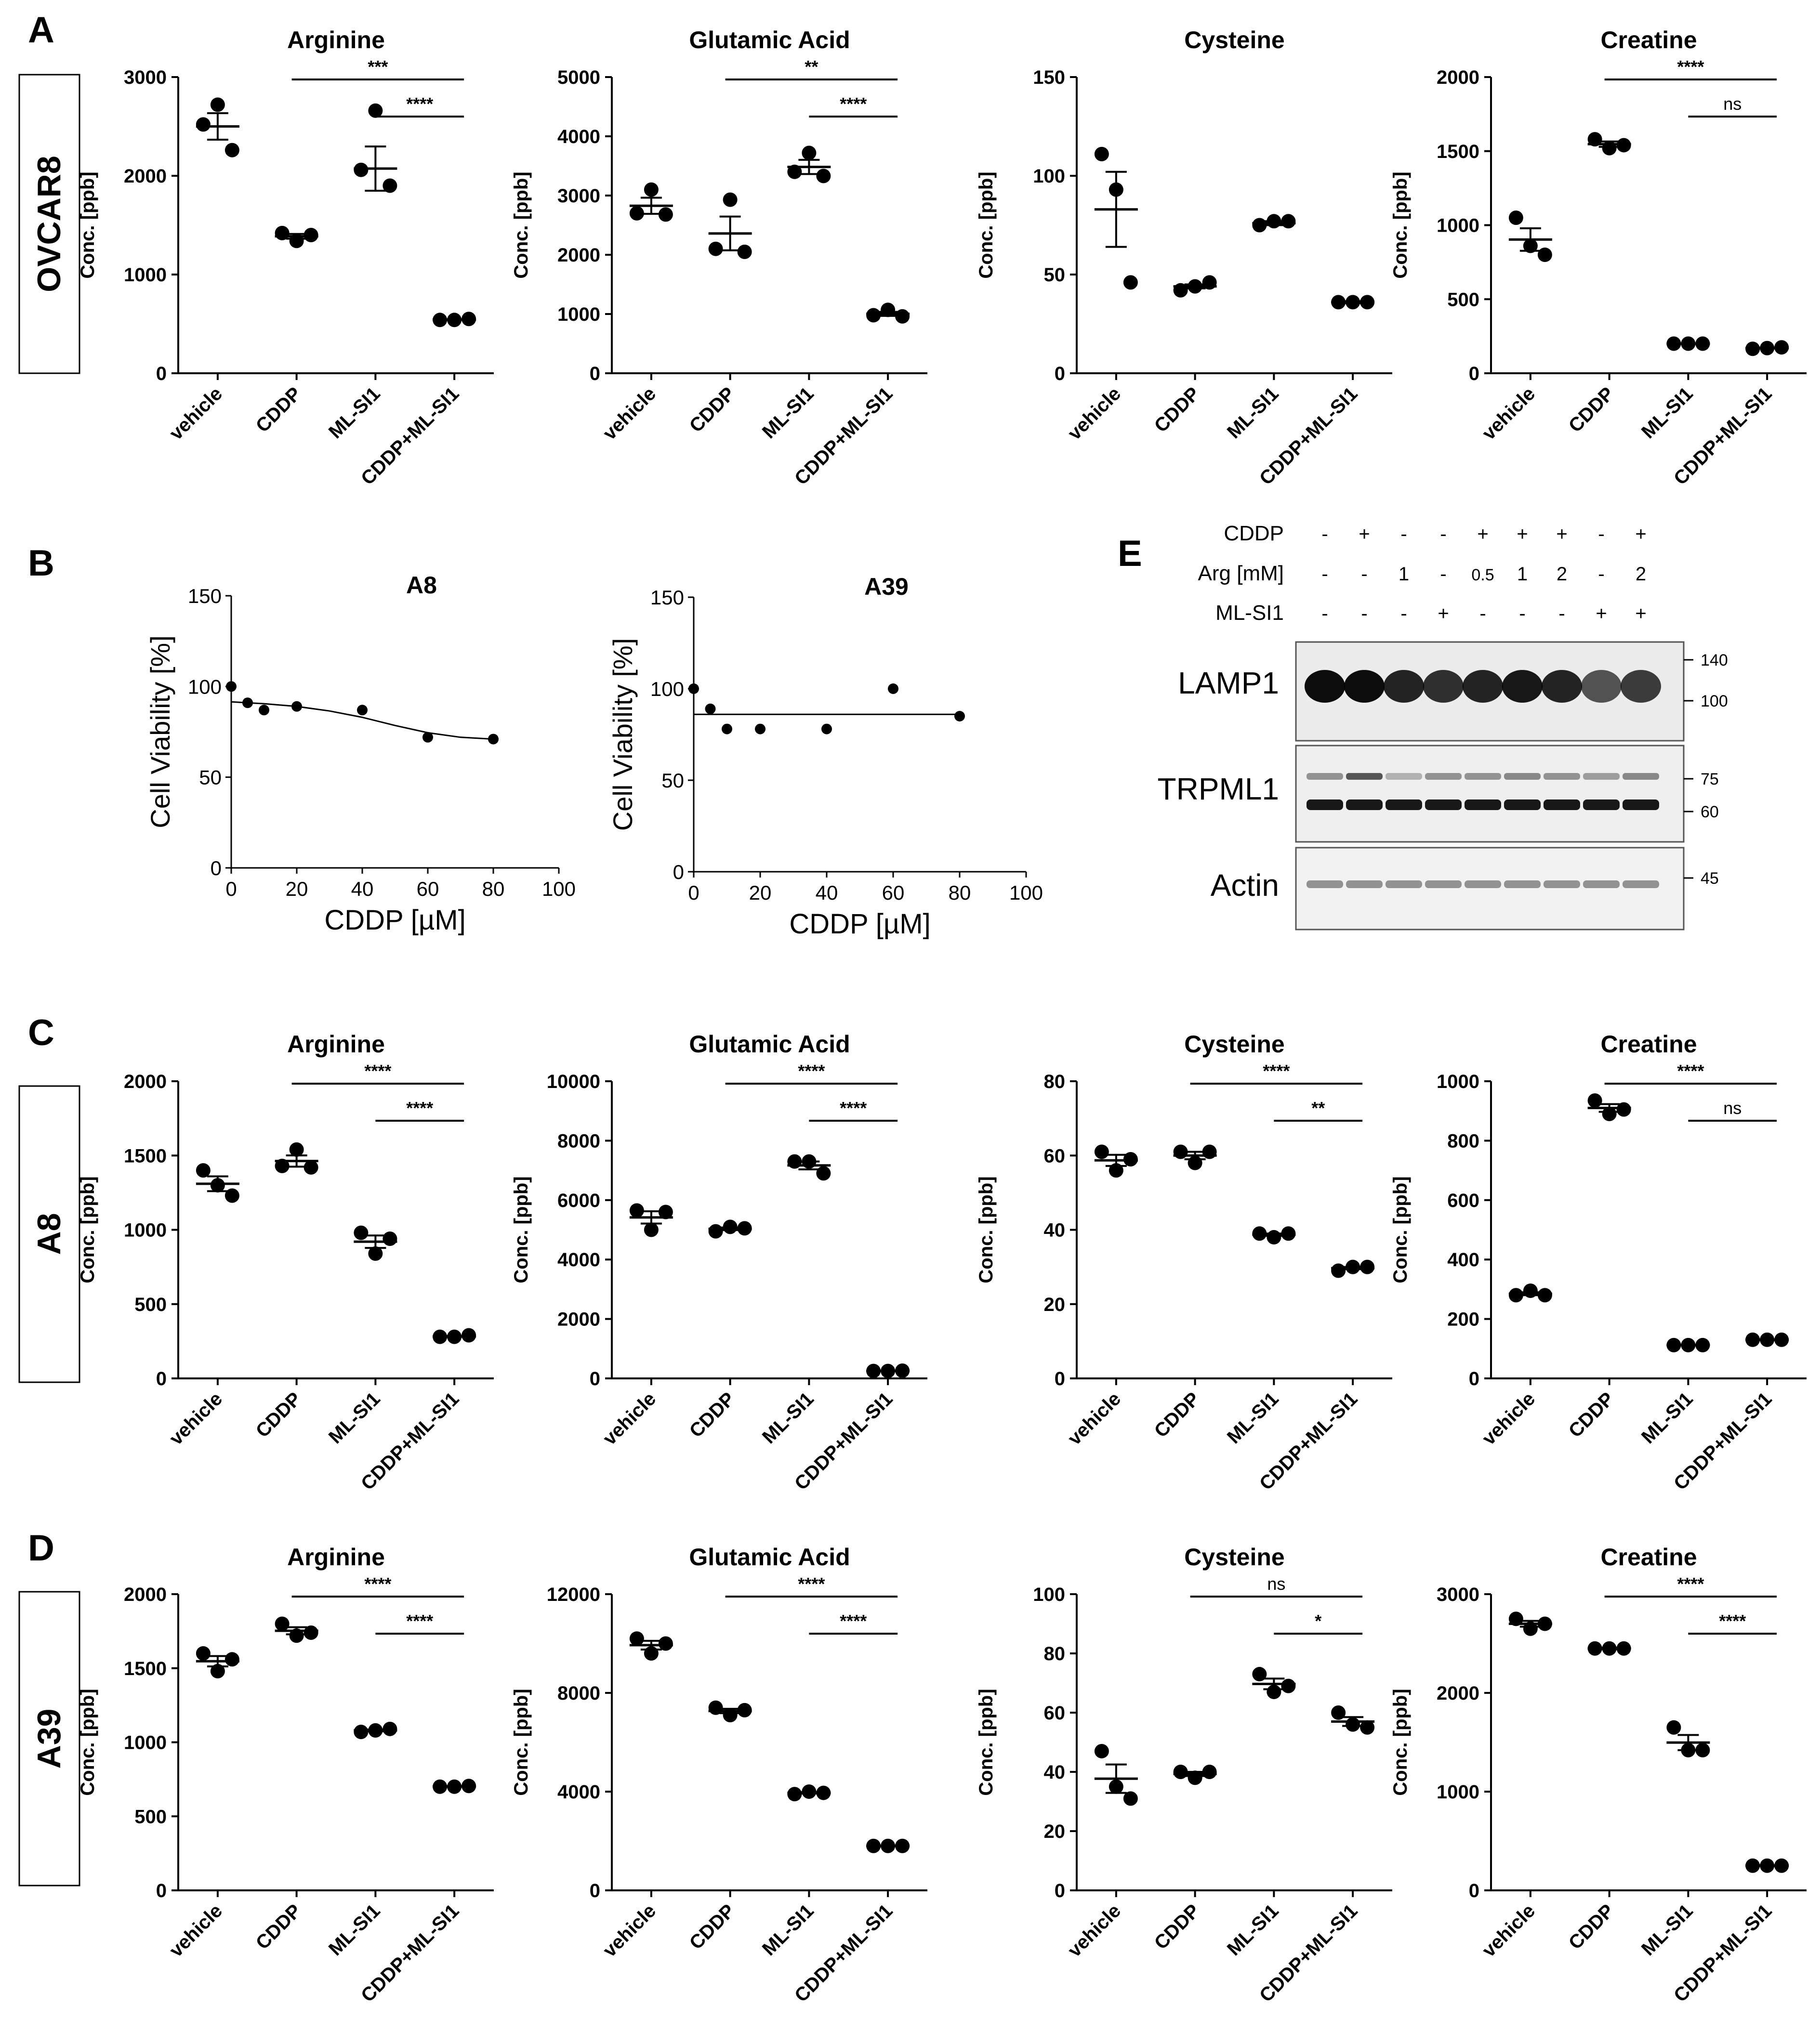  What do you see at coordinates (893, 893) in the screenshot?
I see `x-tick-label: 60` at bounding box center [893, 893].